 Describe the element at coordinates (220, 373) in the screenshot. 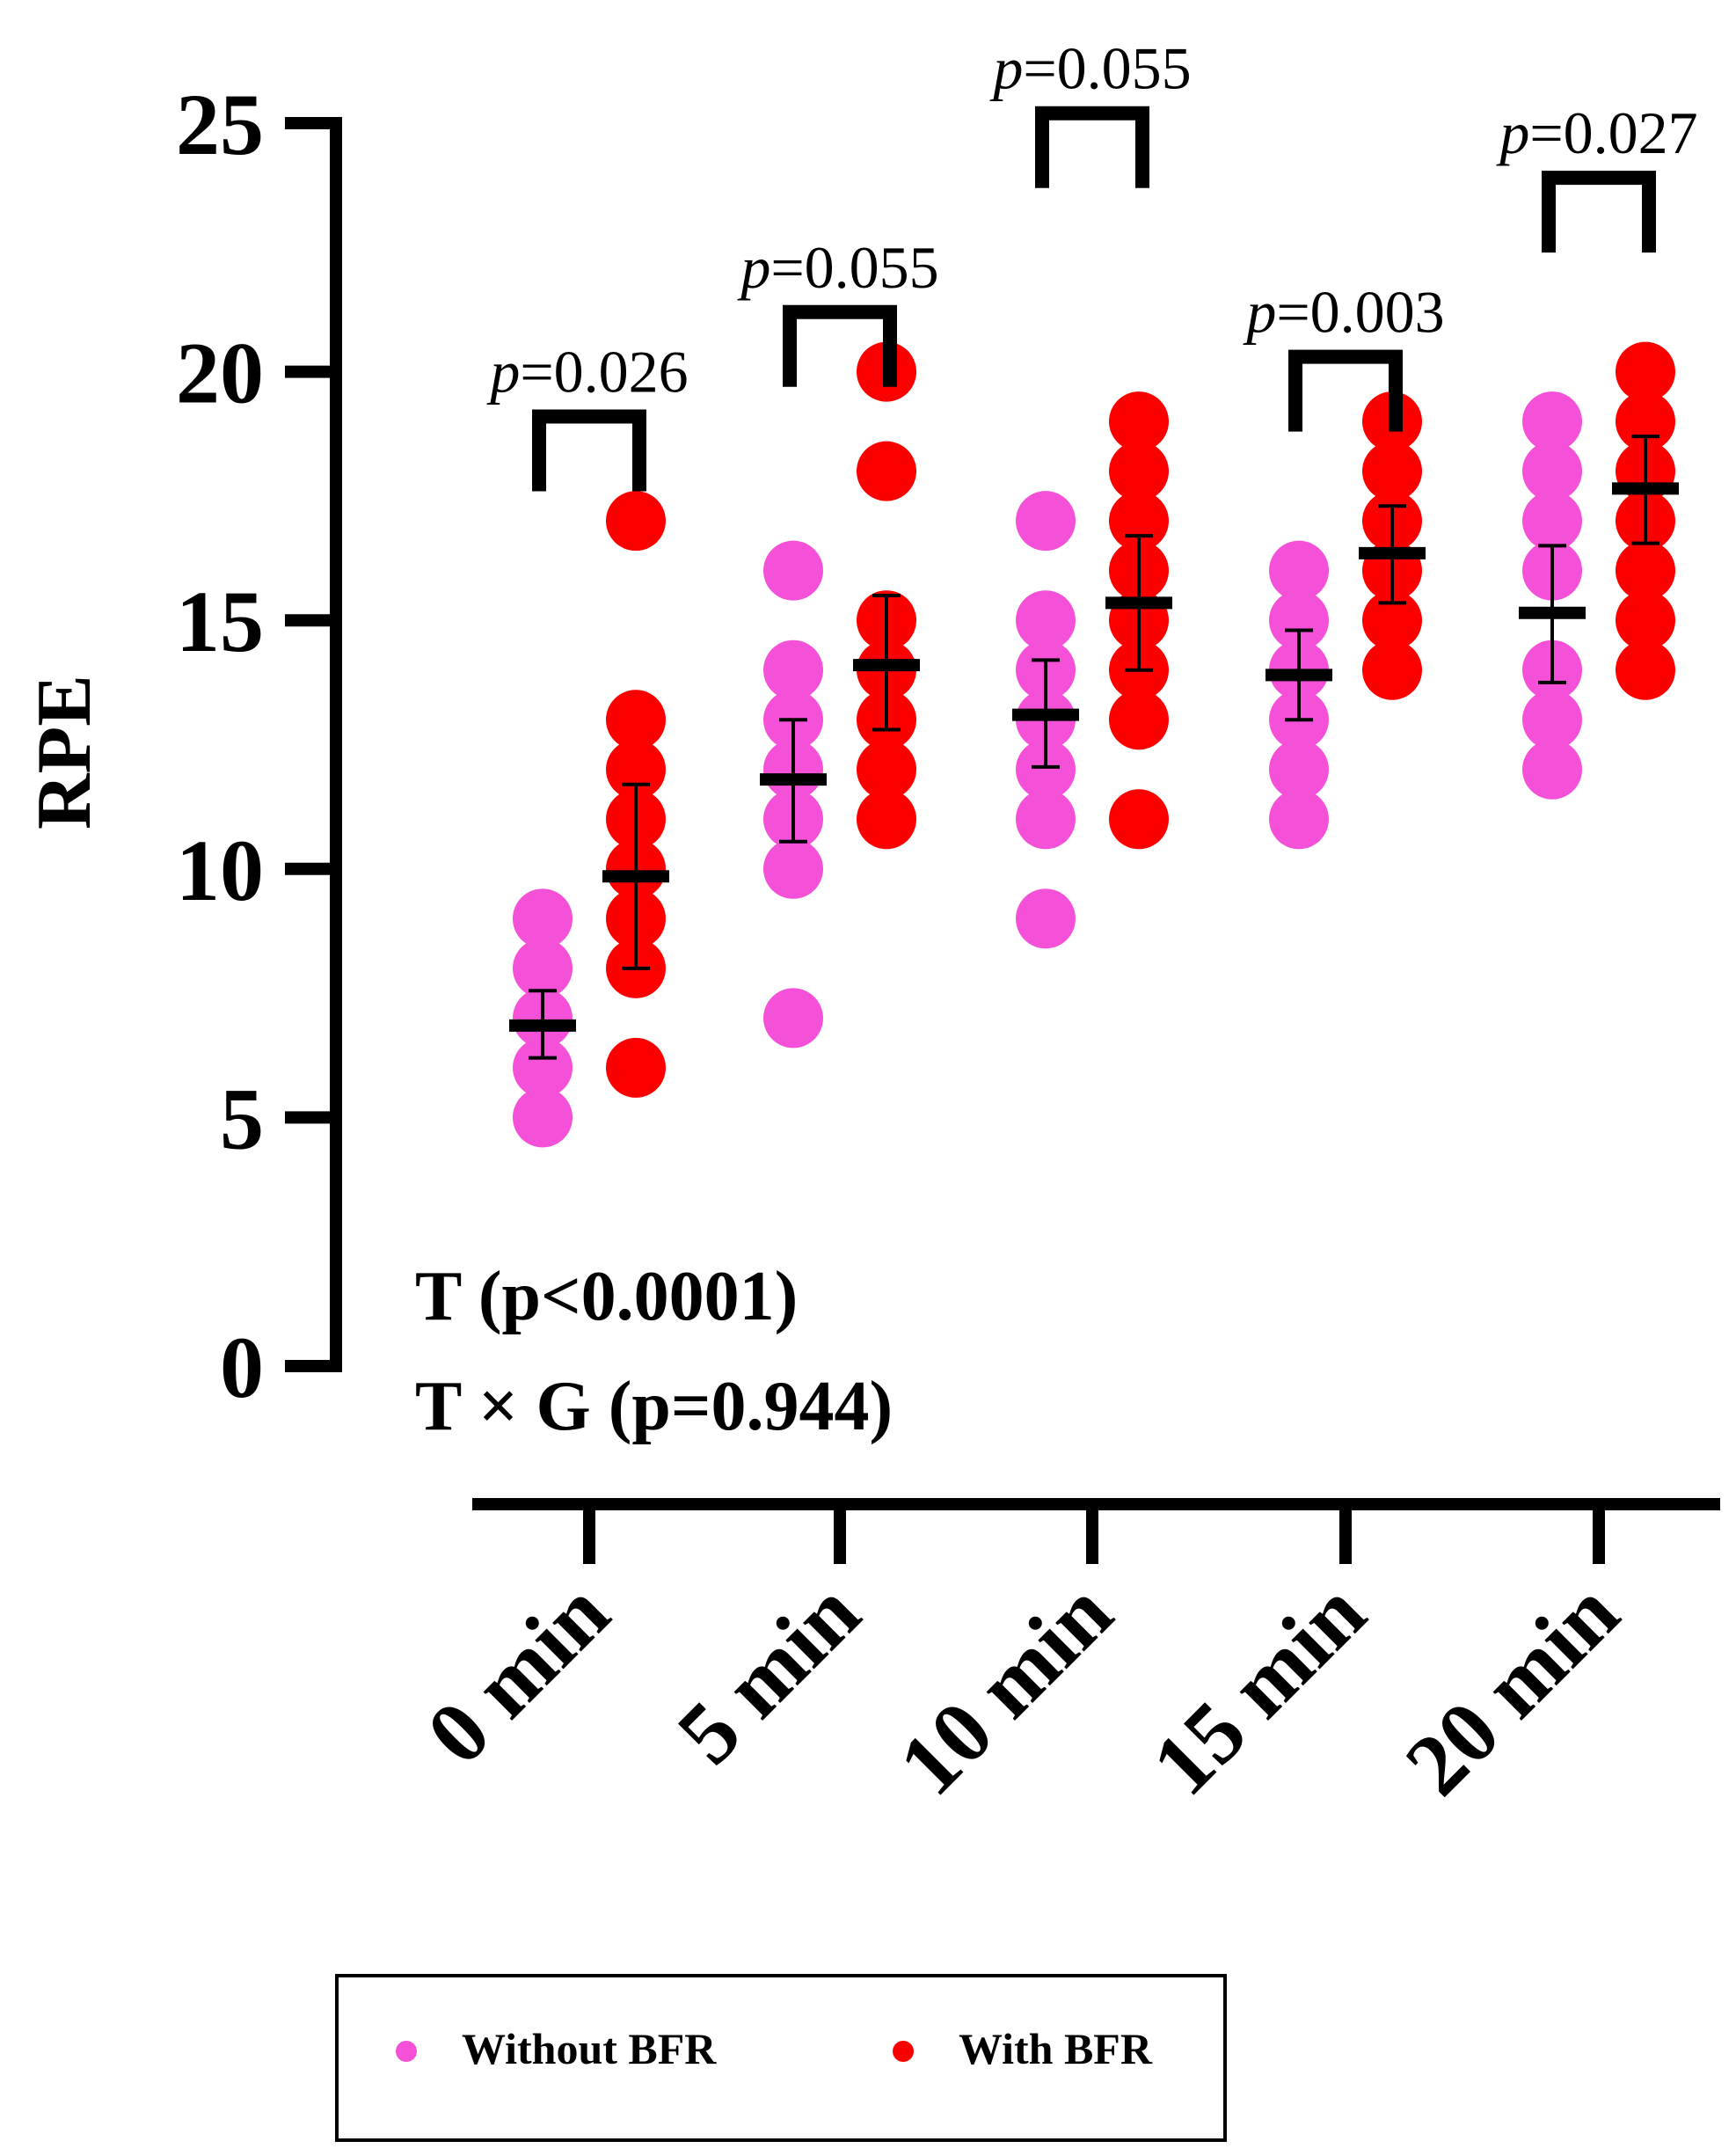

I see `y-tick-label-20: 20` at that location.